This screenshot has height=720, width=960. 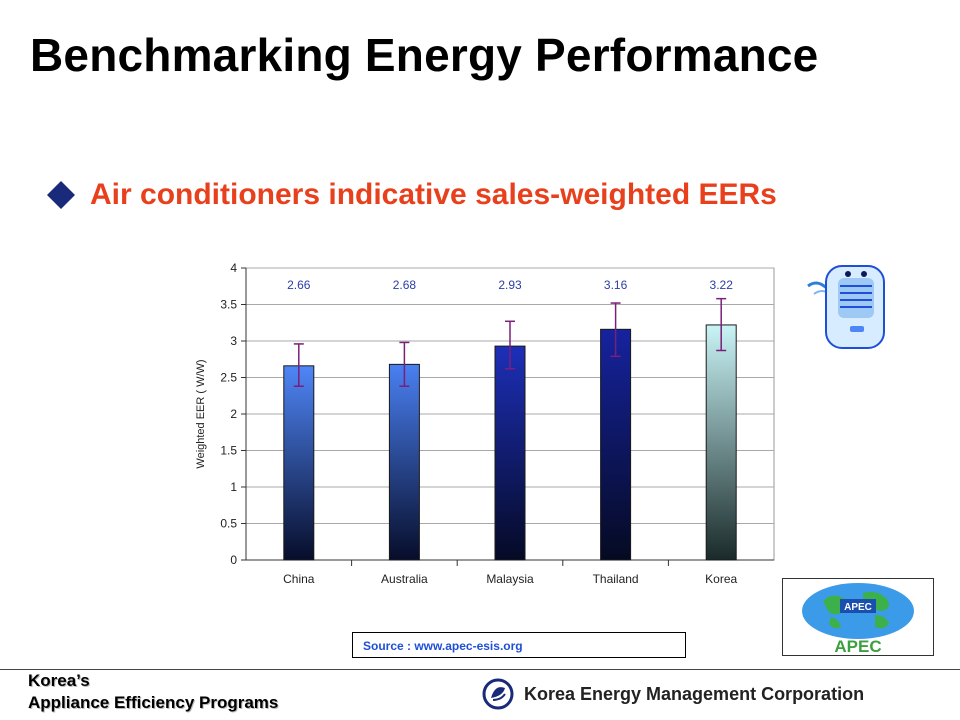 I want to click on x-tick-label: Malaysia, so click(x=510, y=579).